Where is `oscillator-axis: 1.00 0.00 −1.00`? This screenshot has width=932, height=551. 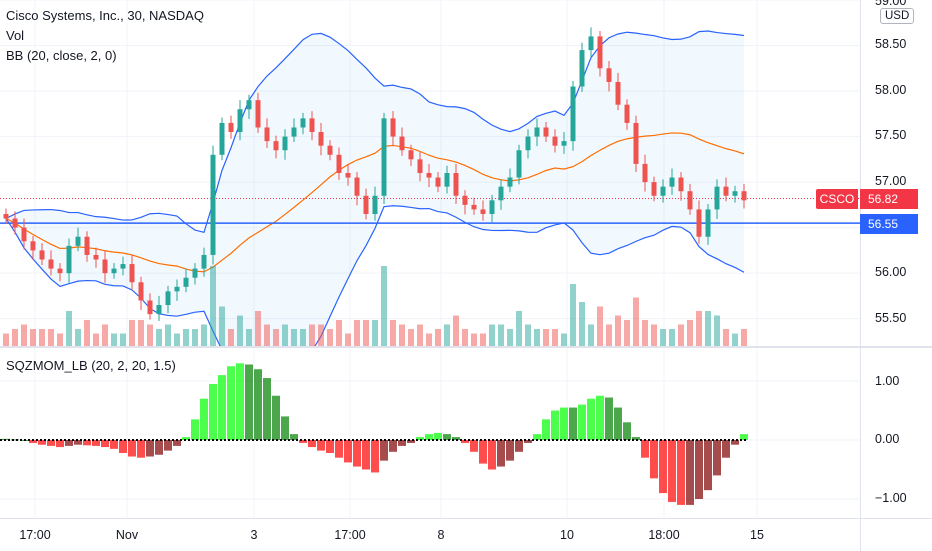 oscillator-axis: 1.00 0.00 −1.00 is located at coordinates (896, 433).